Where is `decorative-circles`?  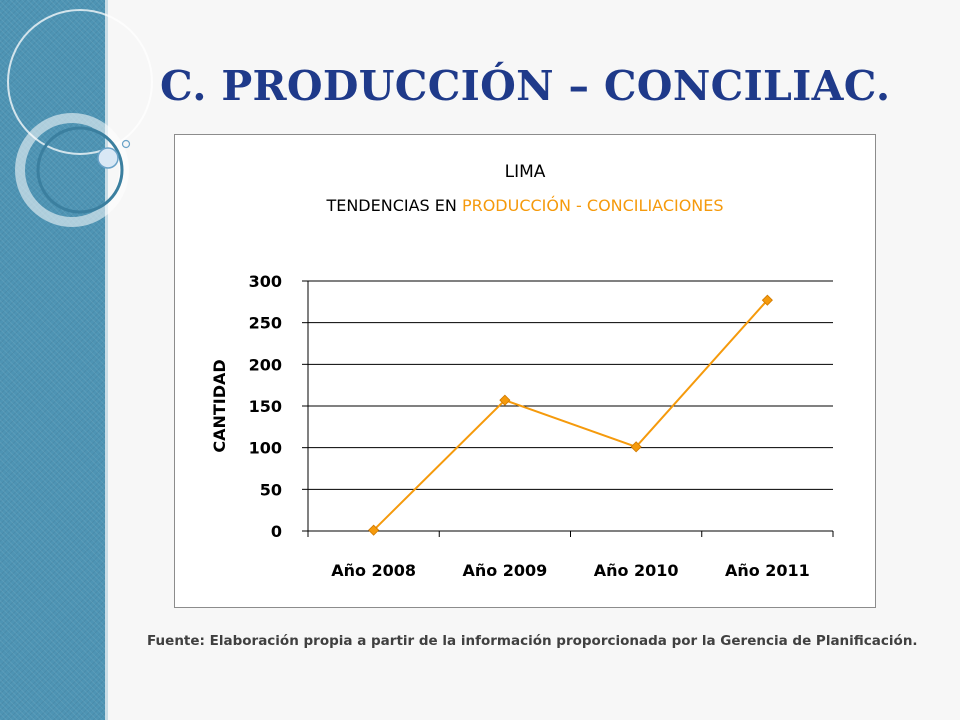 decorative-circles is located at coordinates (80, 118).